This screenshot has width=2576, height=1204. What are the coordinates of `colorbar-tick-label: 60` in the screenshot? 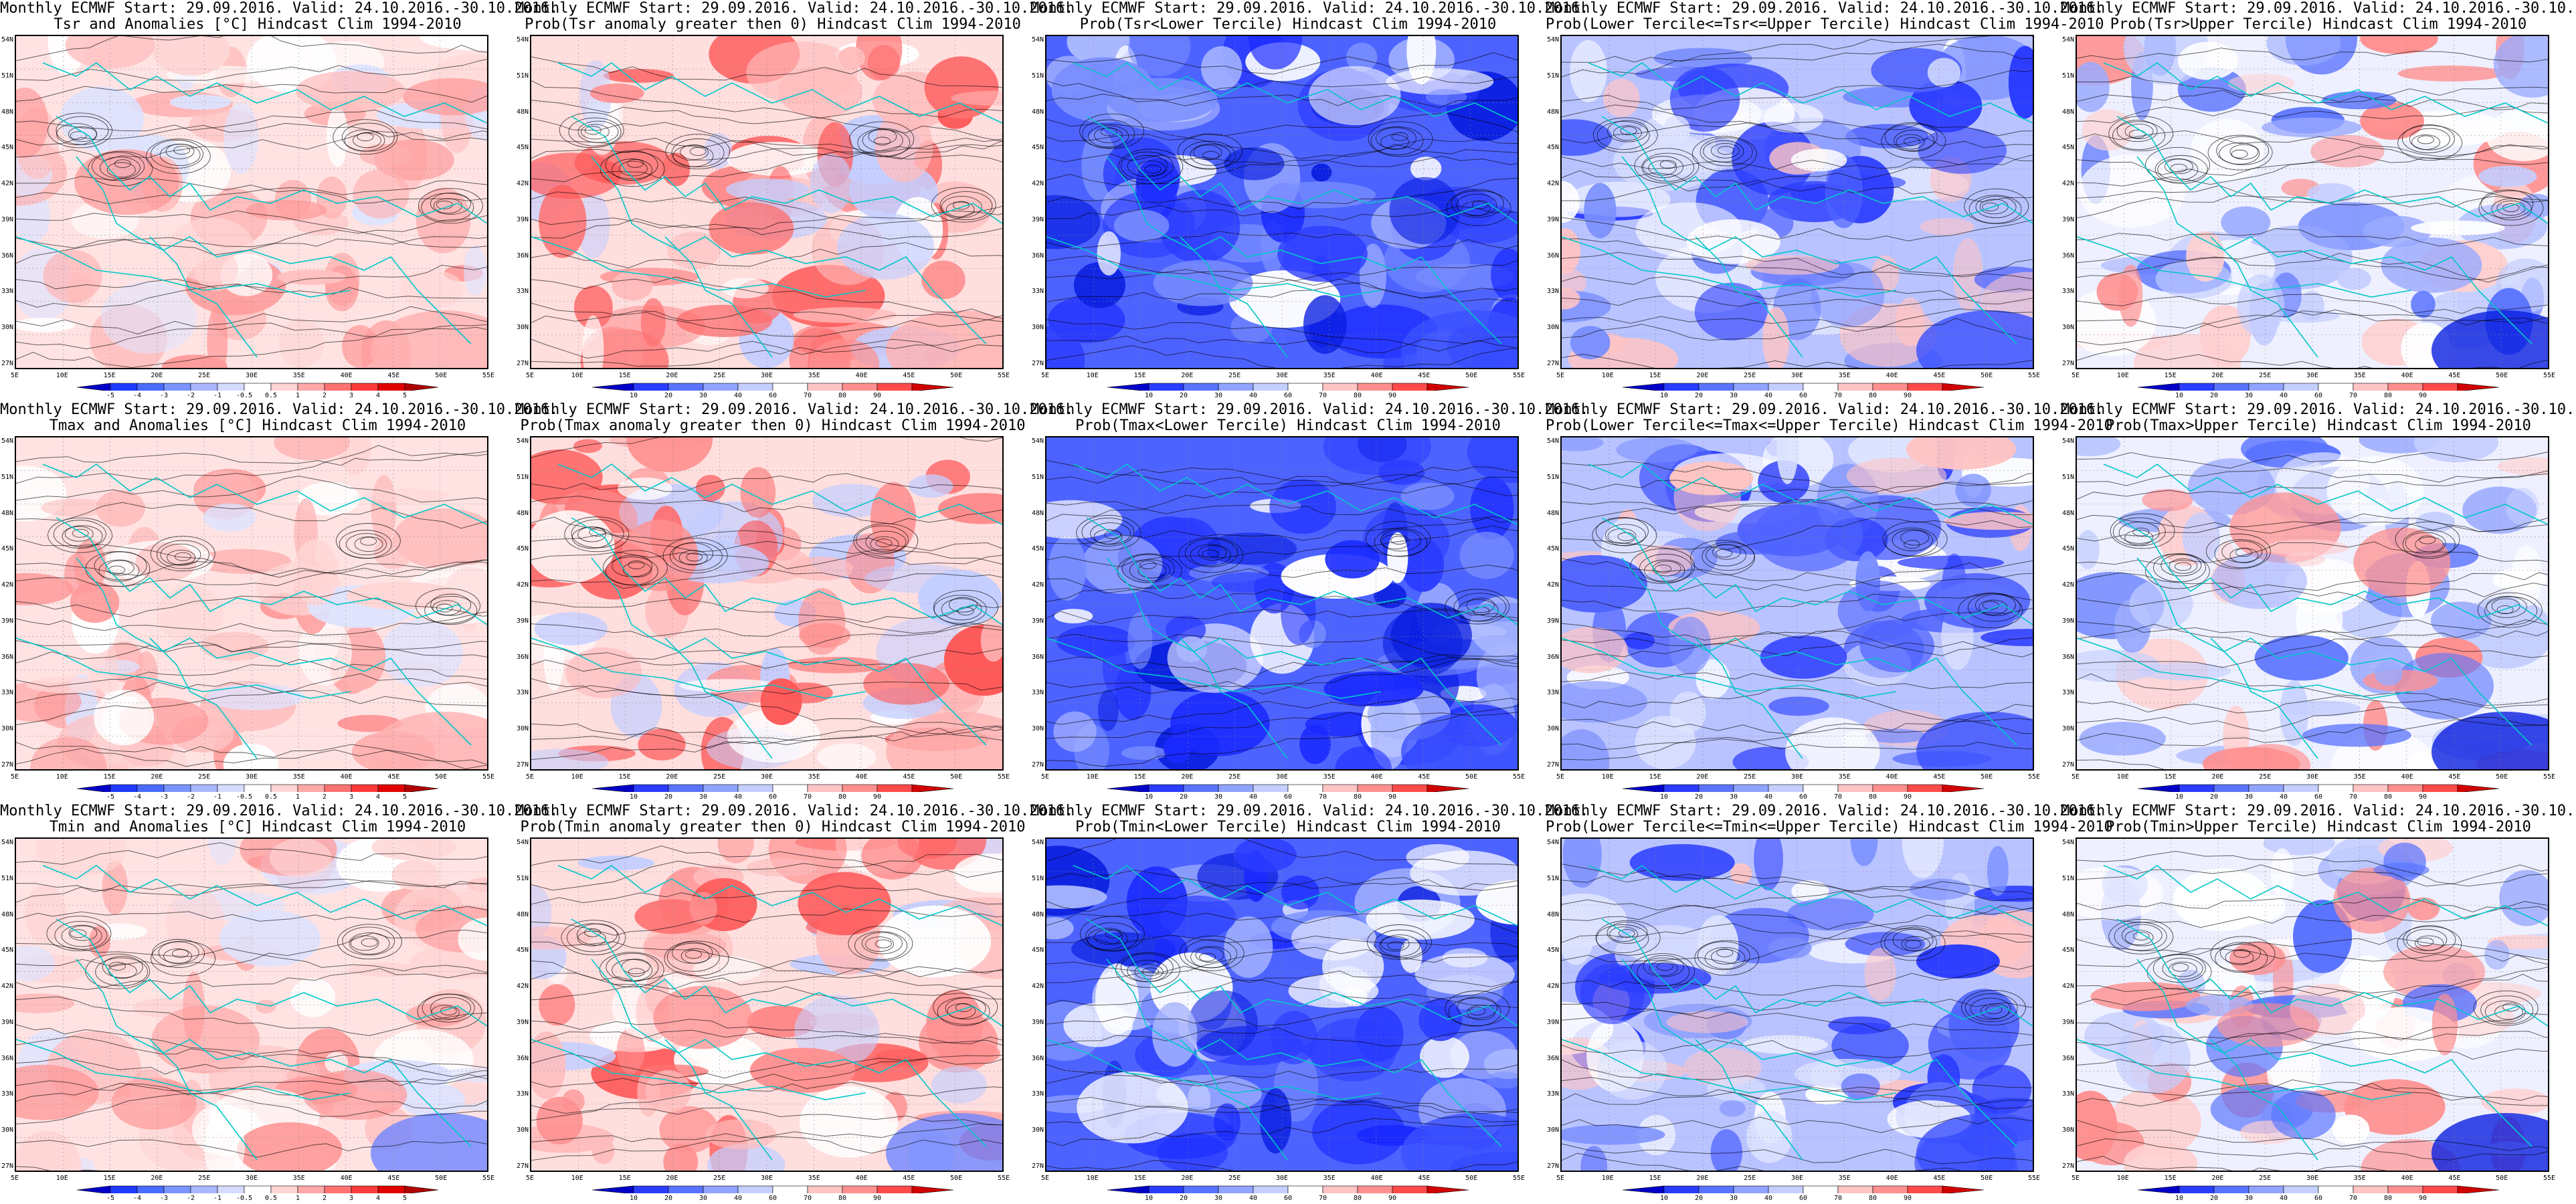 It's located at (2318, 395).